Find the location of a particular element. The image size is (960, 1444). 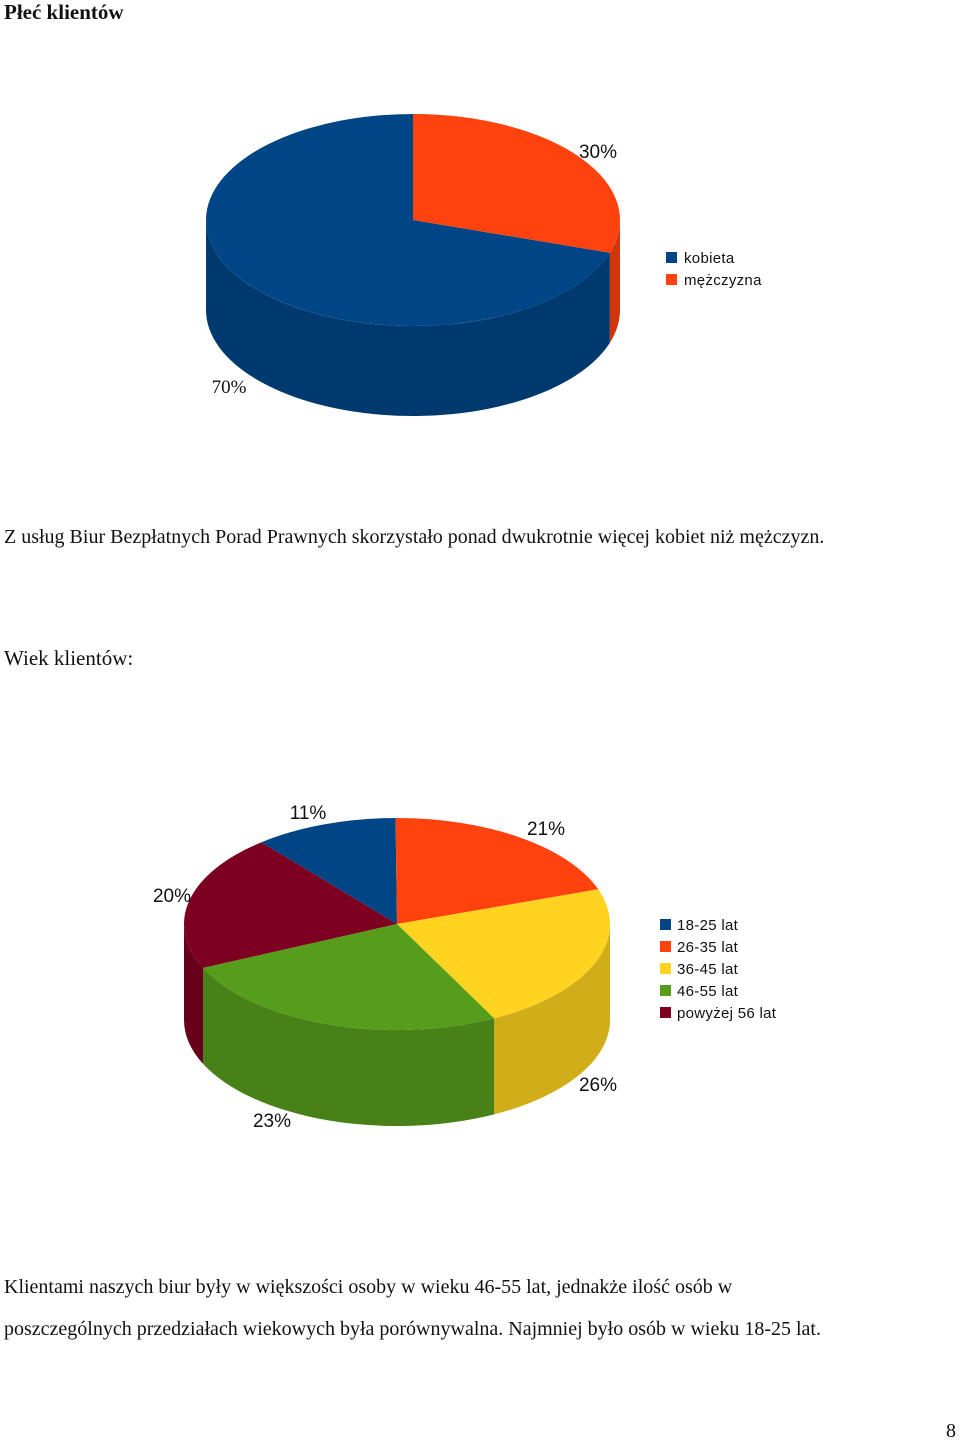

legend-label-46-55: 46-55 lat is located at coordinates (708, 991).